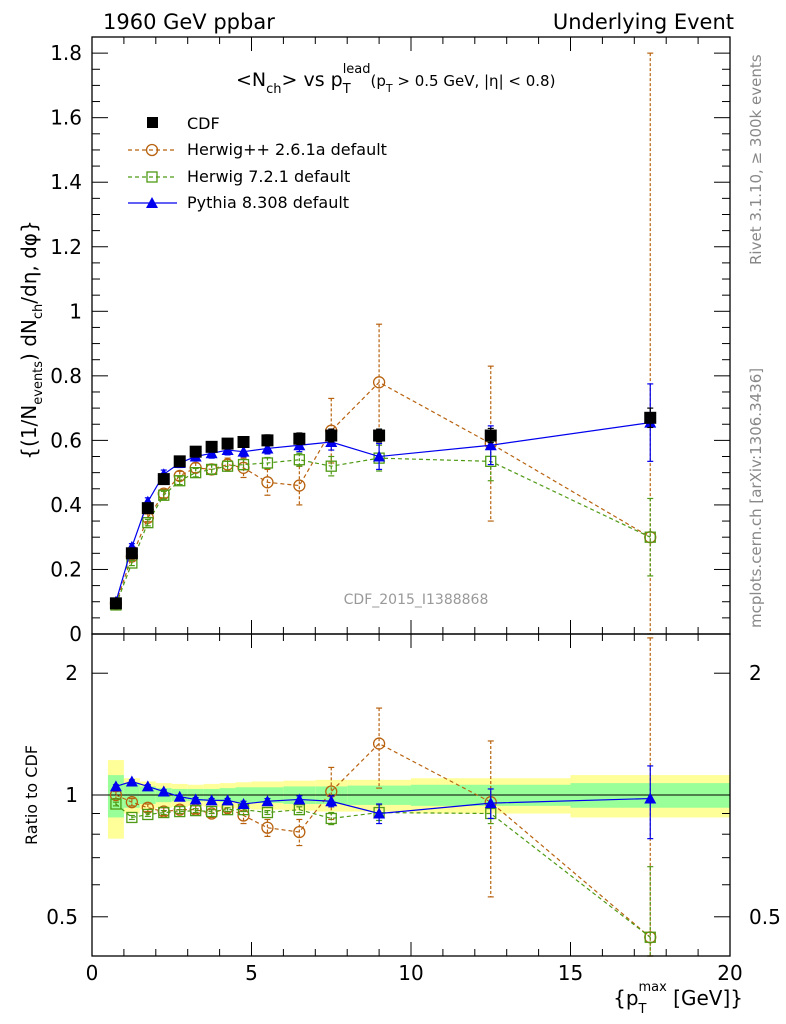  What do you see at coordinates (71, 795) in the screenshot?
I see `ratio-y-tick-label: 1` at bounding box center [71, 795].